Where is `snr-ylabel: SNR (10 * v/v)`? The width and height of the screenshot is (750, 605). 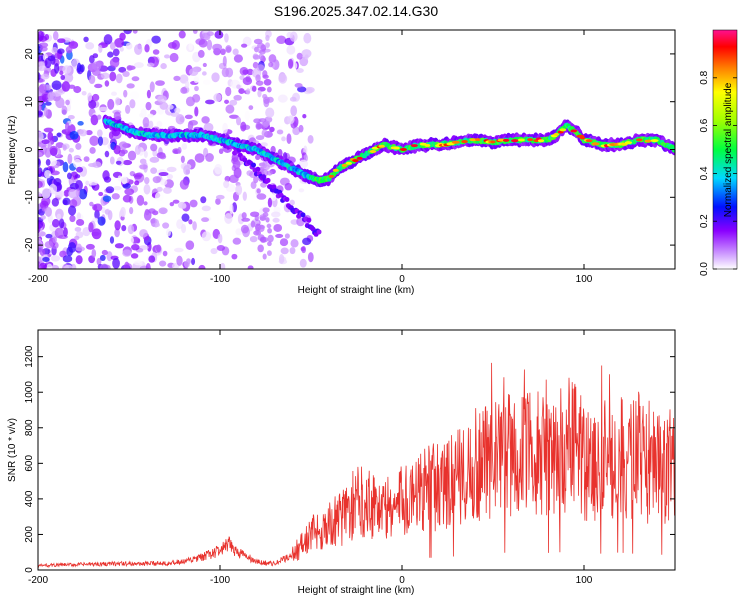 snr-ylabel: SNR (10 * v/v) is located at coordinates (12, 450).